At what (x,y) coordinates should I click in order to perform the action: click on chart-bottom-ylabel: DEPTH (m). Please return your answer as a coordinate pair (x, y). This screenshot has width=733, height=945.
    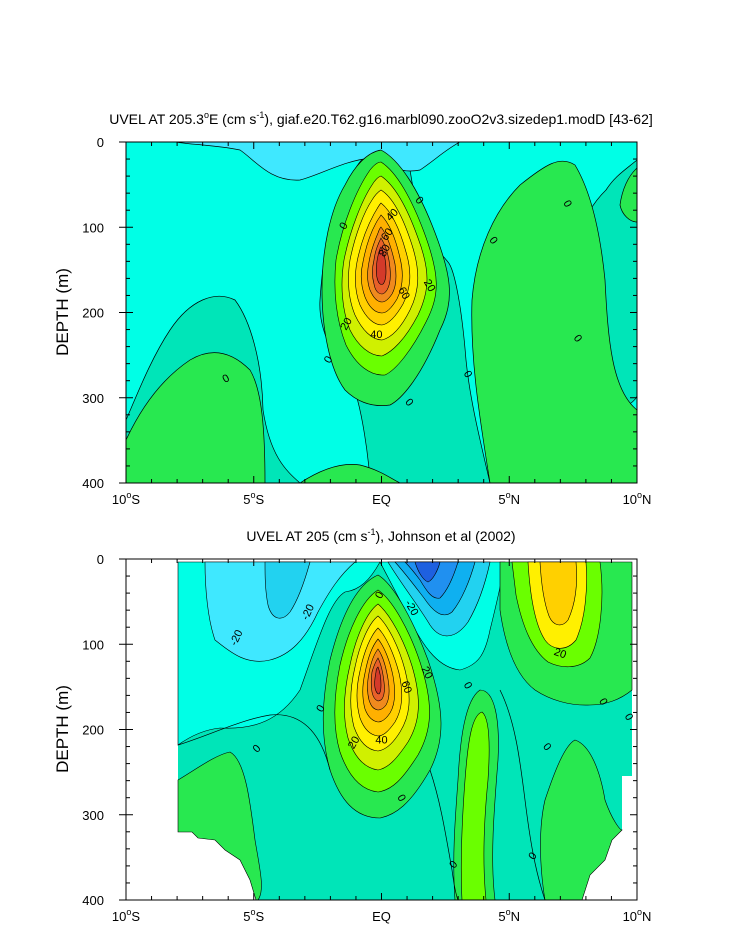
    Looking at the image, I should click on (62, 729).